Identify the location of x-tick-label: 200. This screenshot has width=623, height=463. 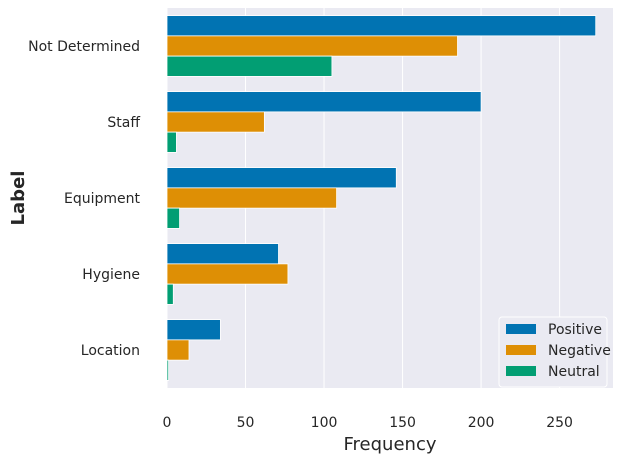
(481, 423).